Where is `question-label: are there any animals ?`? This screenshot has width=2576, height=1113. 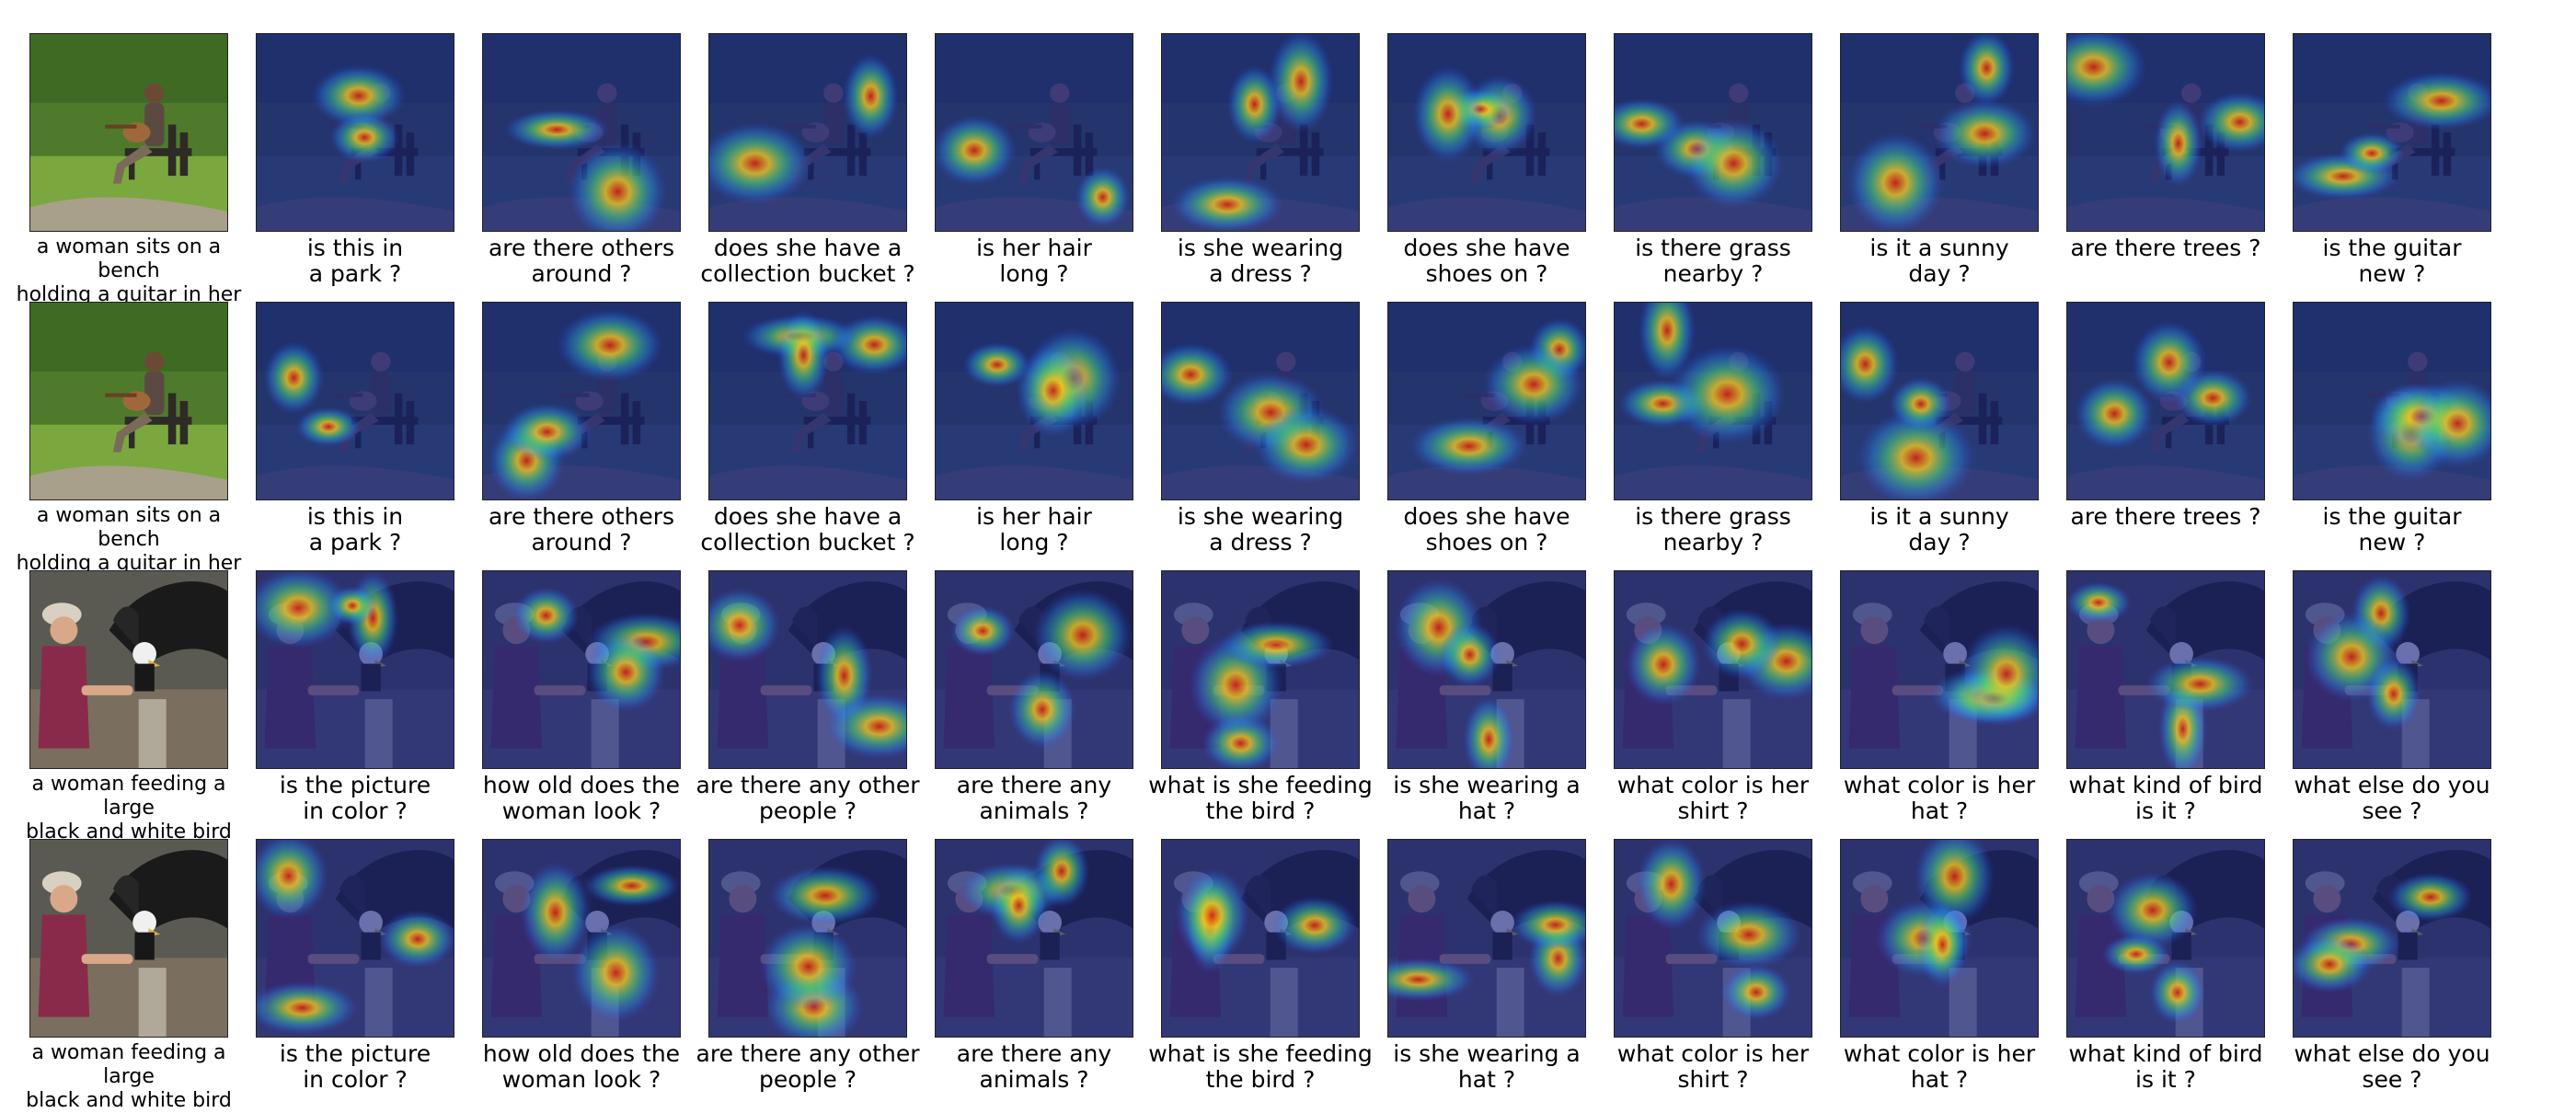 question-label: are there any animals ? is located at coordinates (1034, 1066).